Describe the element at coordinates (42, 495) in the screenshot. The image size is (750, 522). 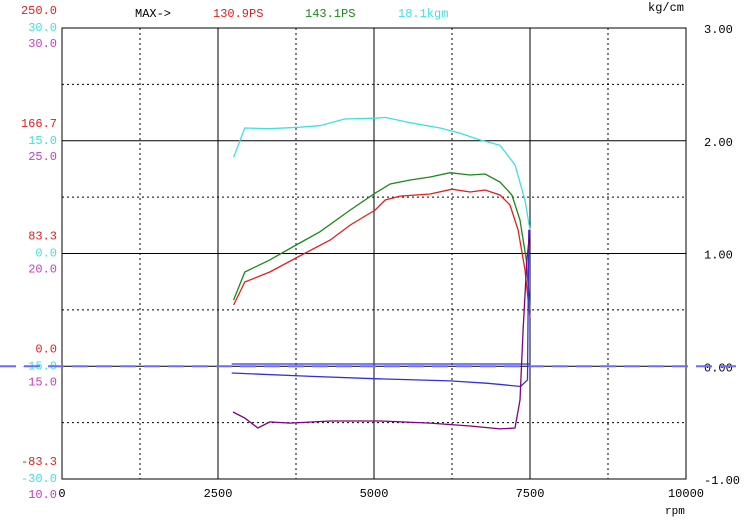
I see `y-tick-label: 10.0` at that location.